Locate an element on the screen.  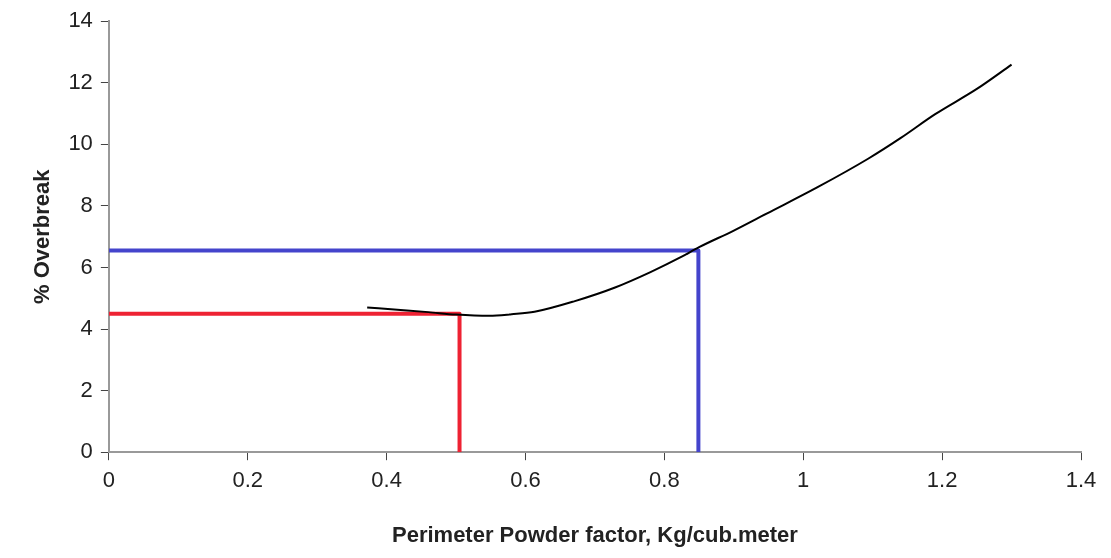
y-tick-label: 8 is located at coordinates (86, 204).